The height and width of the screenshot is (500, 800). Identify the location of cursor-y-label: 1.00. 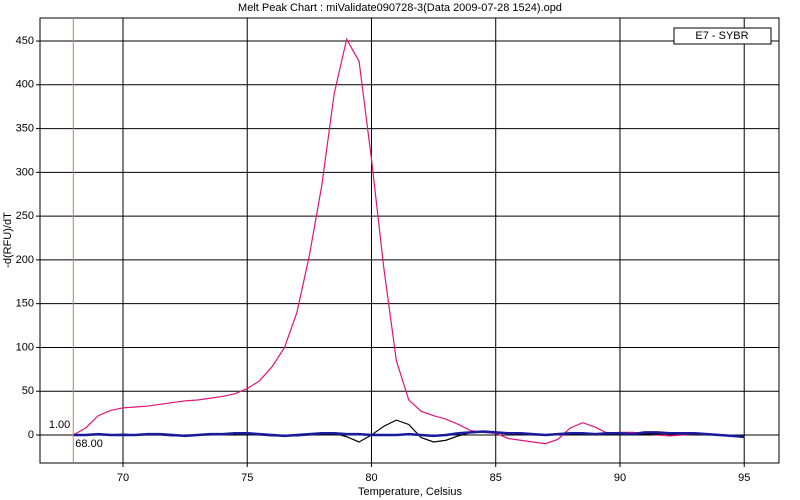
(59, 425).